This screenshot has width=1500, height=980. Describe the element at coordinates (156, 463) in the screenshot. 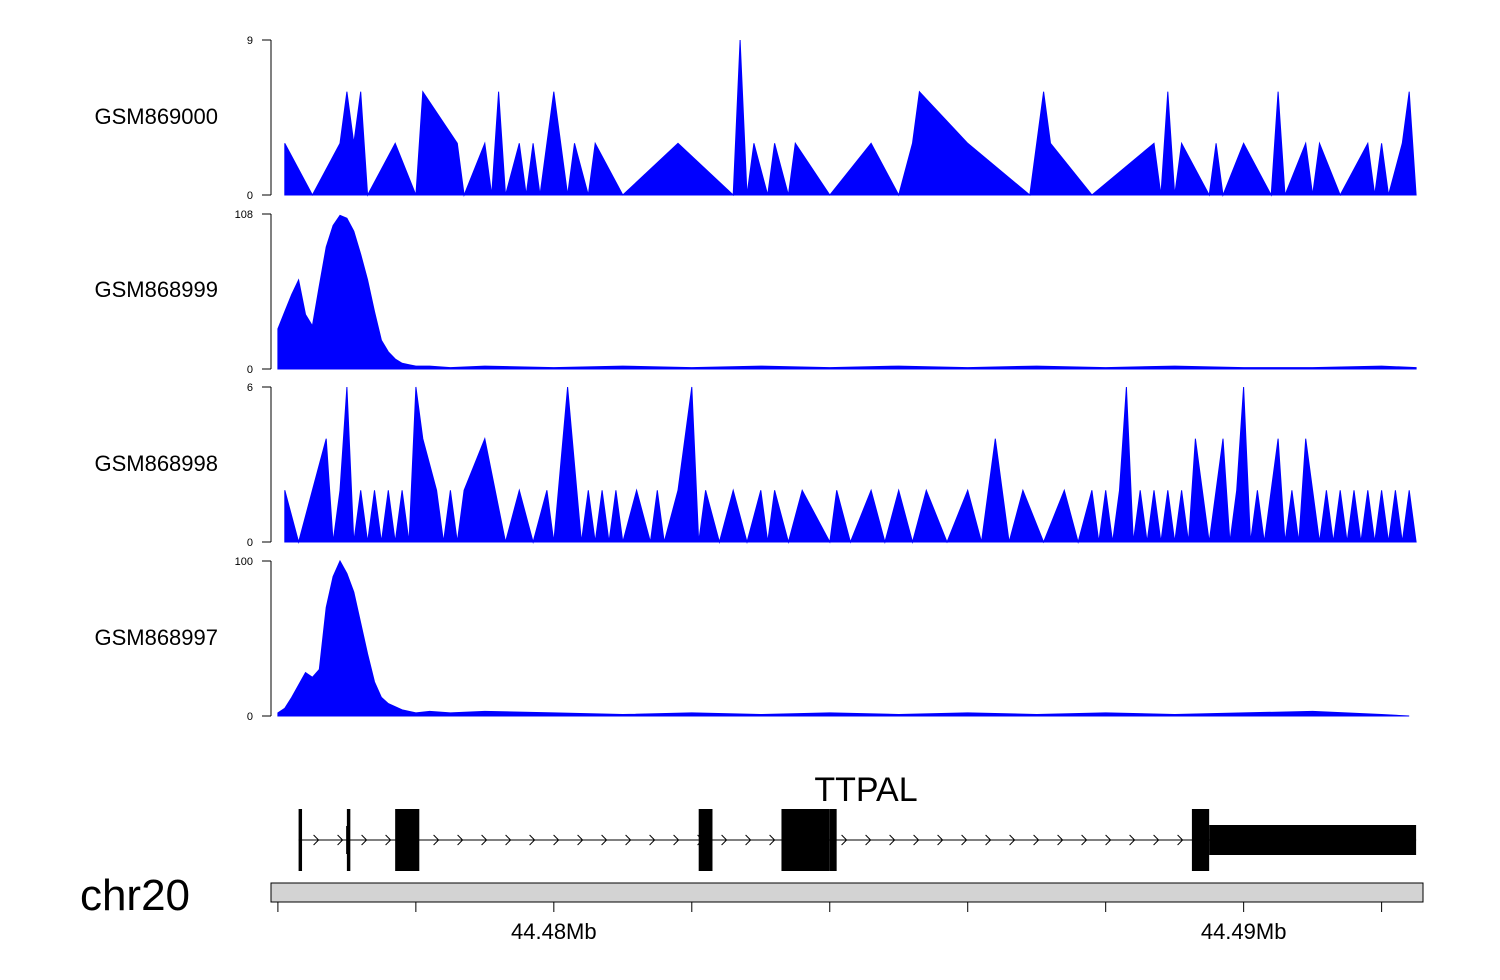

I see `track-label-gsm868998: GSM868998` at that location.